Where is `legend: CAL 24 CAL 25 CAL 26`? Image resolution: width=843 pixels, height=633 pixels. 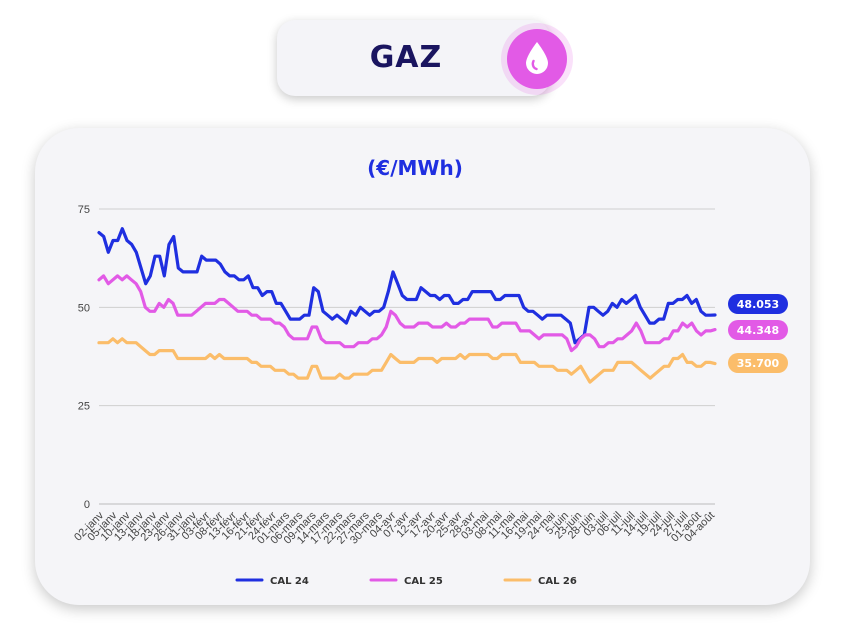
legend: CAL 24 CAL 25 CAL 26 is located at coordinates (406, 581).